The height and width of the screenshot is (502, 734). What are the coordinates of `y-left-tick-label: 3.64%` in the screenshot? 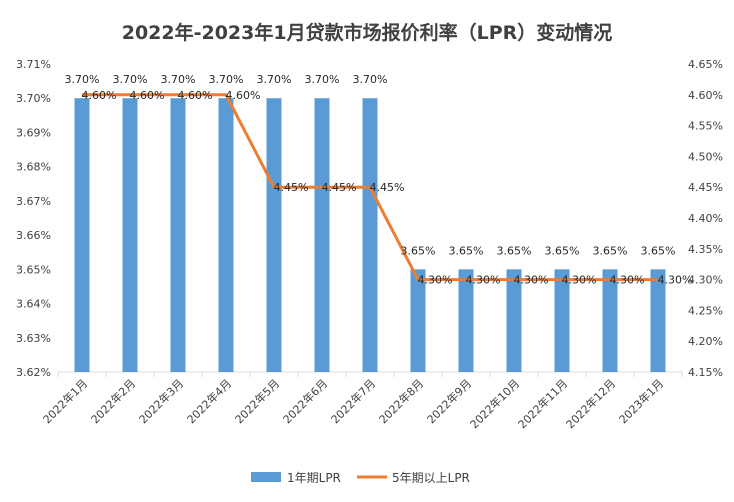 It's located at (33, 304).